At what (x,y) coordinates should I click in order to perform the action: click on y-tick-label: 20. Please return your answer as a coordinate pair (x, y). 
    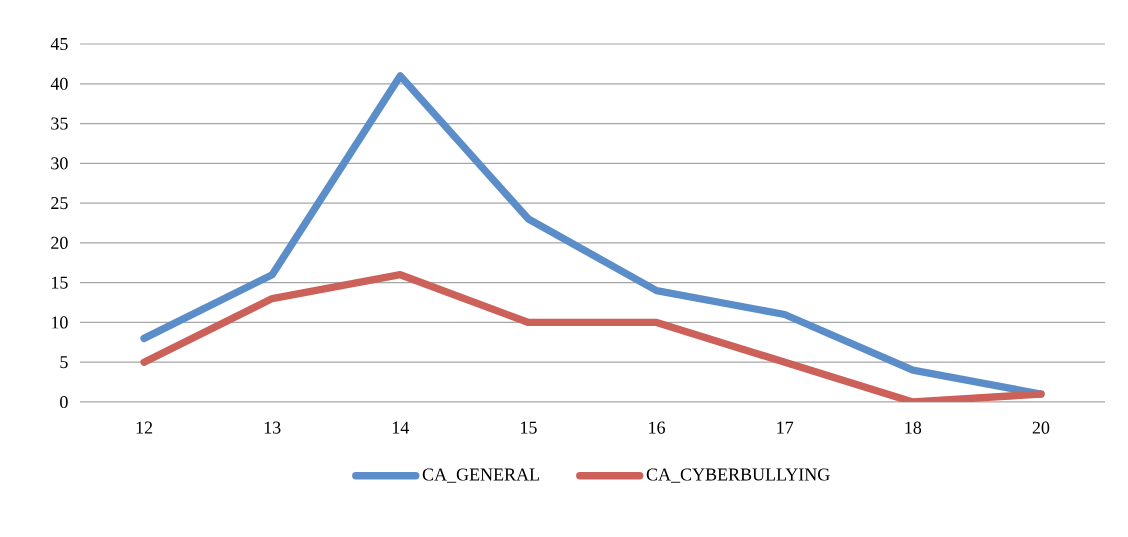
    Looking at the image, I should click on (59, 242).